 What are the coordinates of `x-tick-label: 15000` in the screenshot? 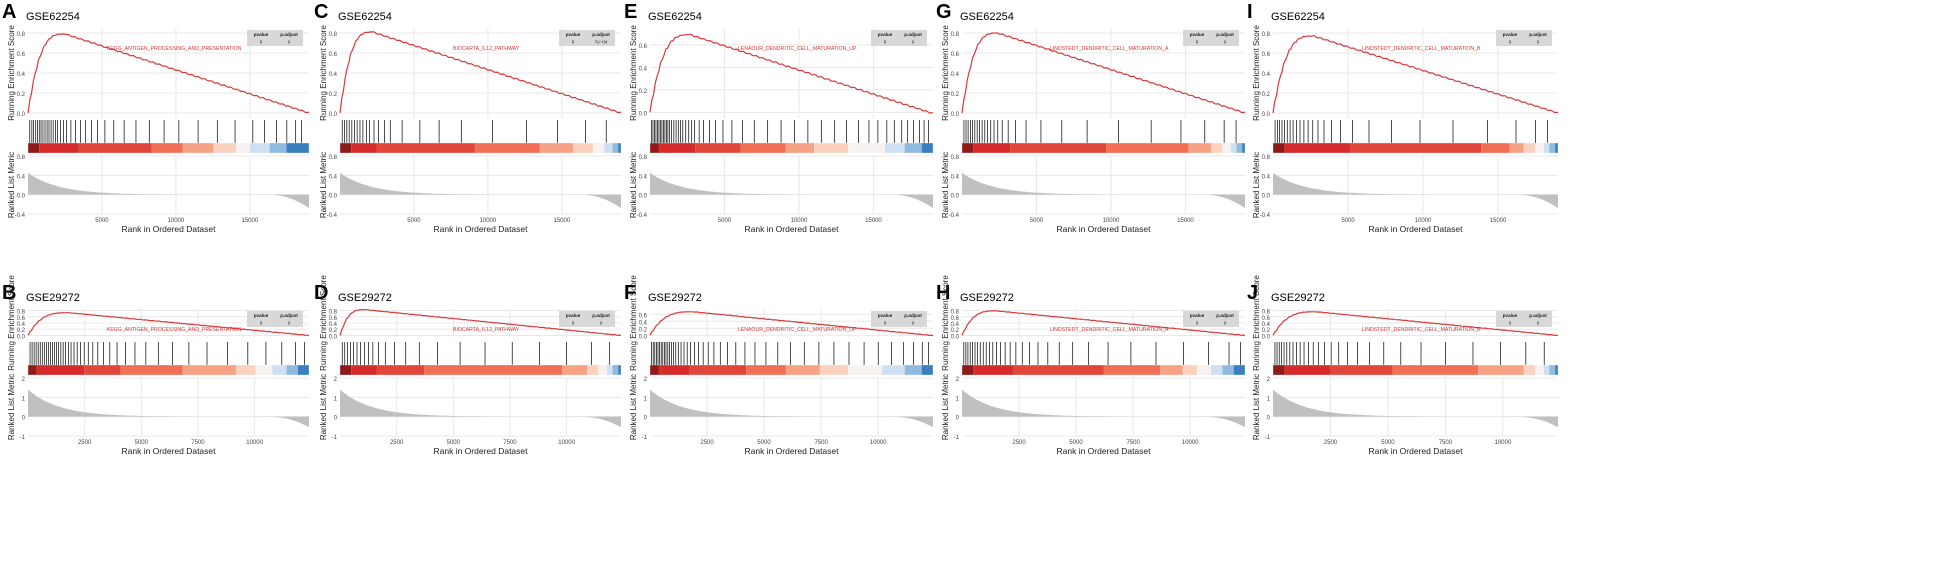 It's located at (1185, 221).